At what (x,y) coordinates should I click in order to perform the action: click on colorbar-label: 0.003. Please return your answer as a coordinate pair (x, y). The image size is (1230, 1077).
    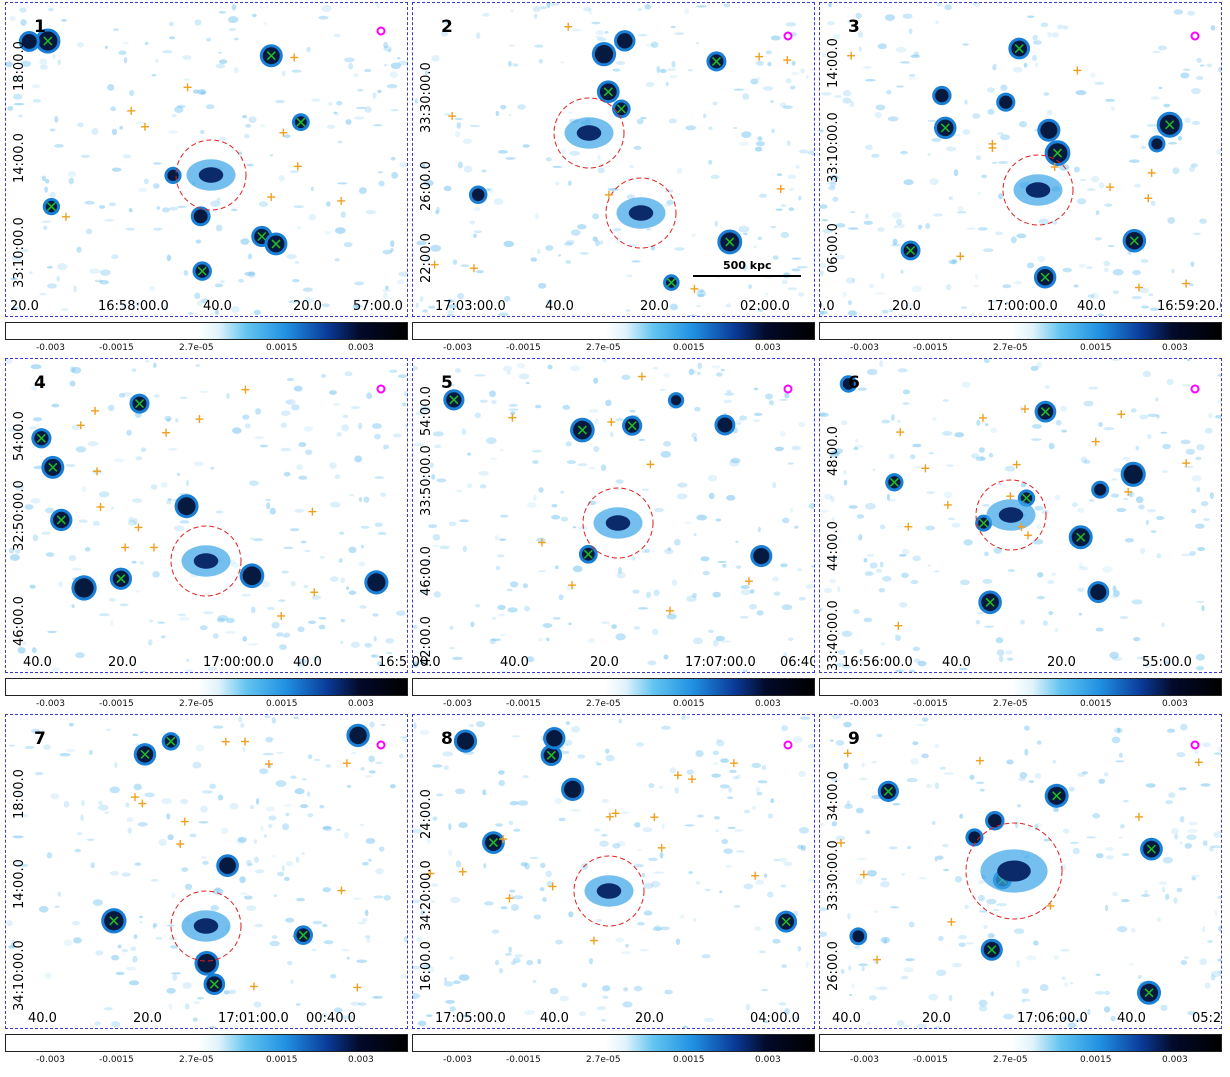
    Looking at the image, I should click on (768, 1060).